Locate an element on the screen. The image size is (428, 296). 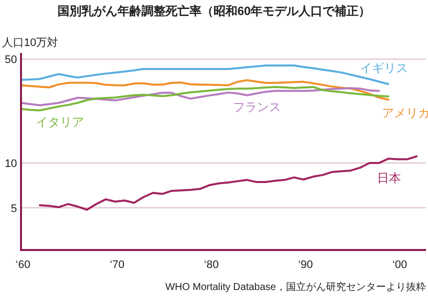
series-label: イタリア is located at coordinates (60, 122).